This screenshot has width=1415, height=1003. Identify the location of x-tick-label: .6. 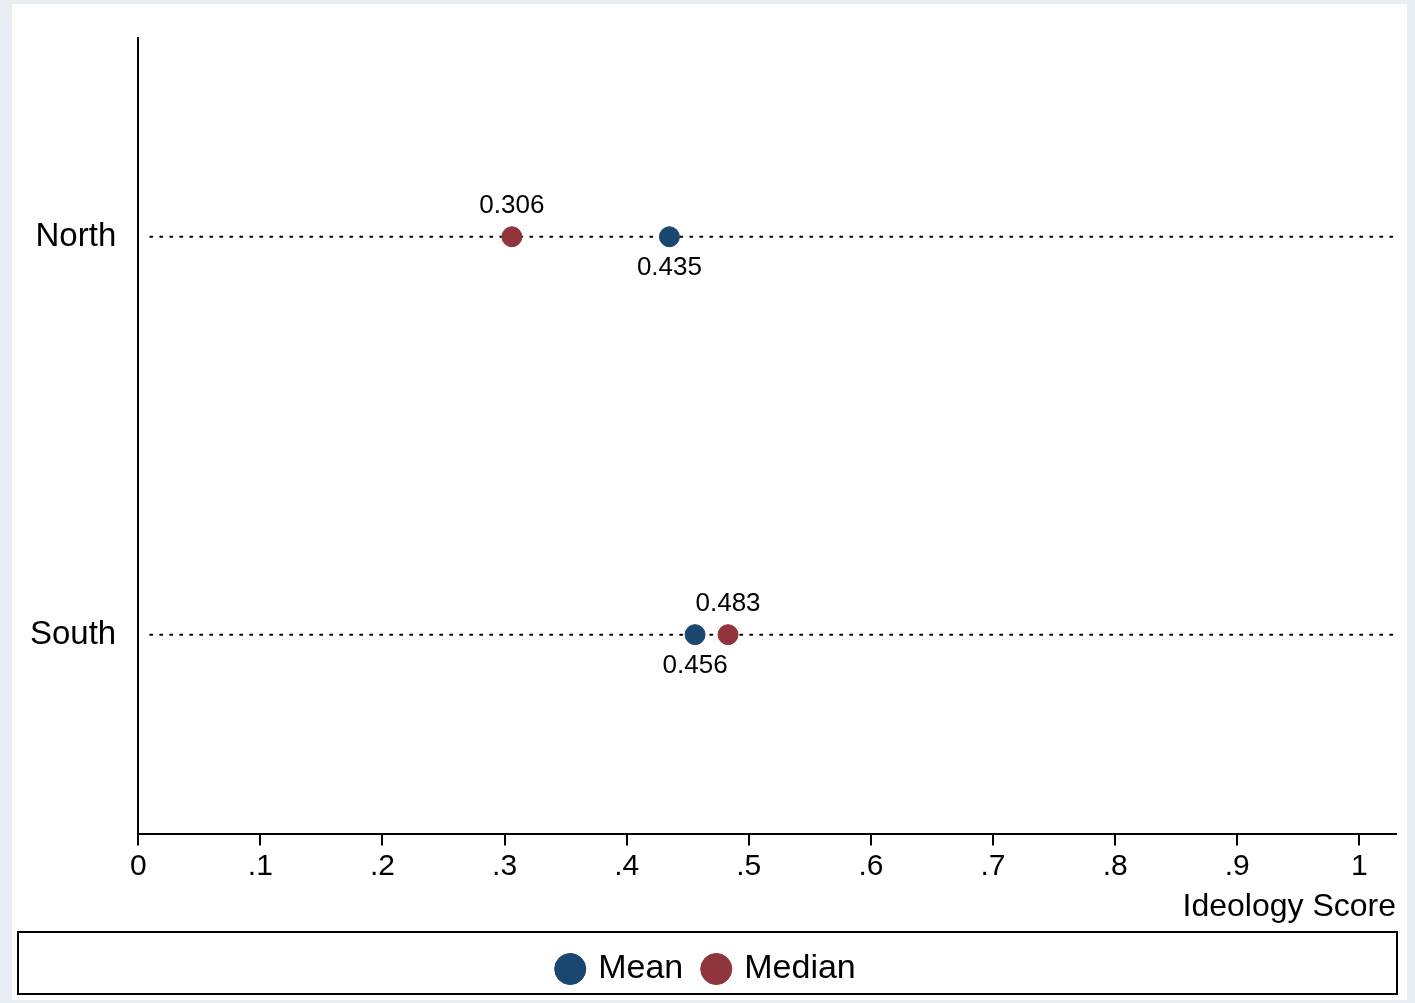
(871, 864).